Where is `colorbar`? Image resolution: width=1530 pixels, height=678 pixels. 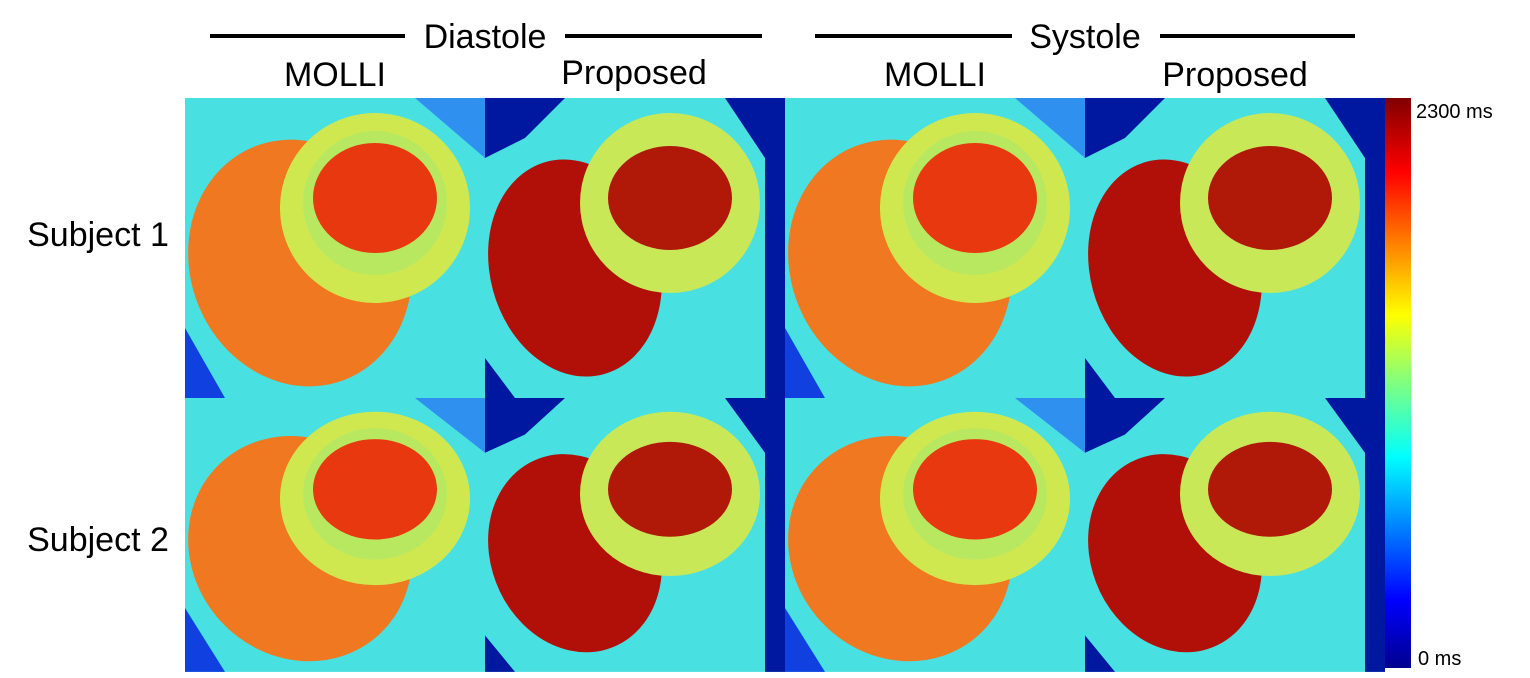
colorbar is located at coordinates (1398, 383).